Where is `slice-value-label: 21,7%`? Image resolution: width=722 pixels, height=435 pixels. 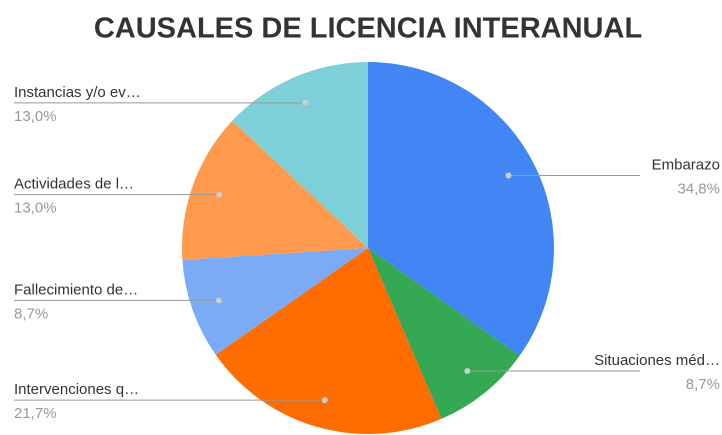 slice-value-label: 21,7% is located at coordinates (35, 413).